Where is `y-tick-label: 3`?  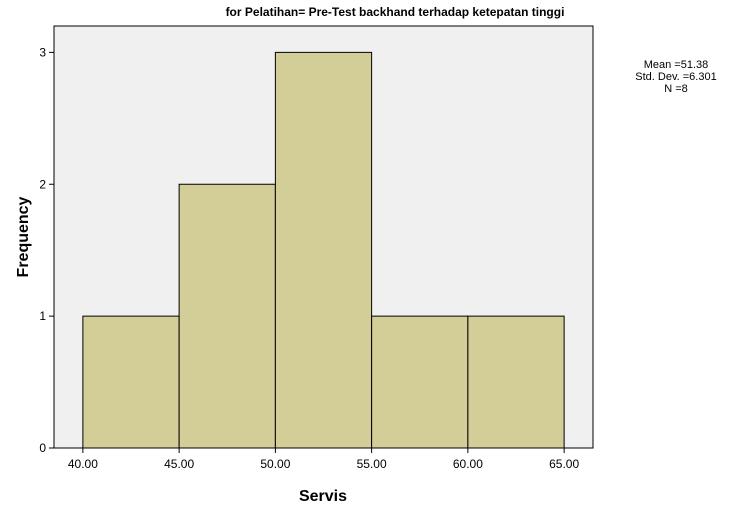 y-tick-label: 3 is located at coordinates (42, 52).